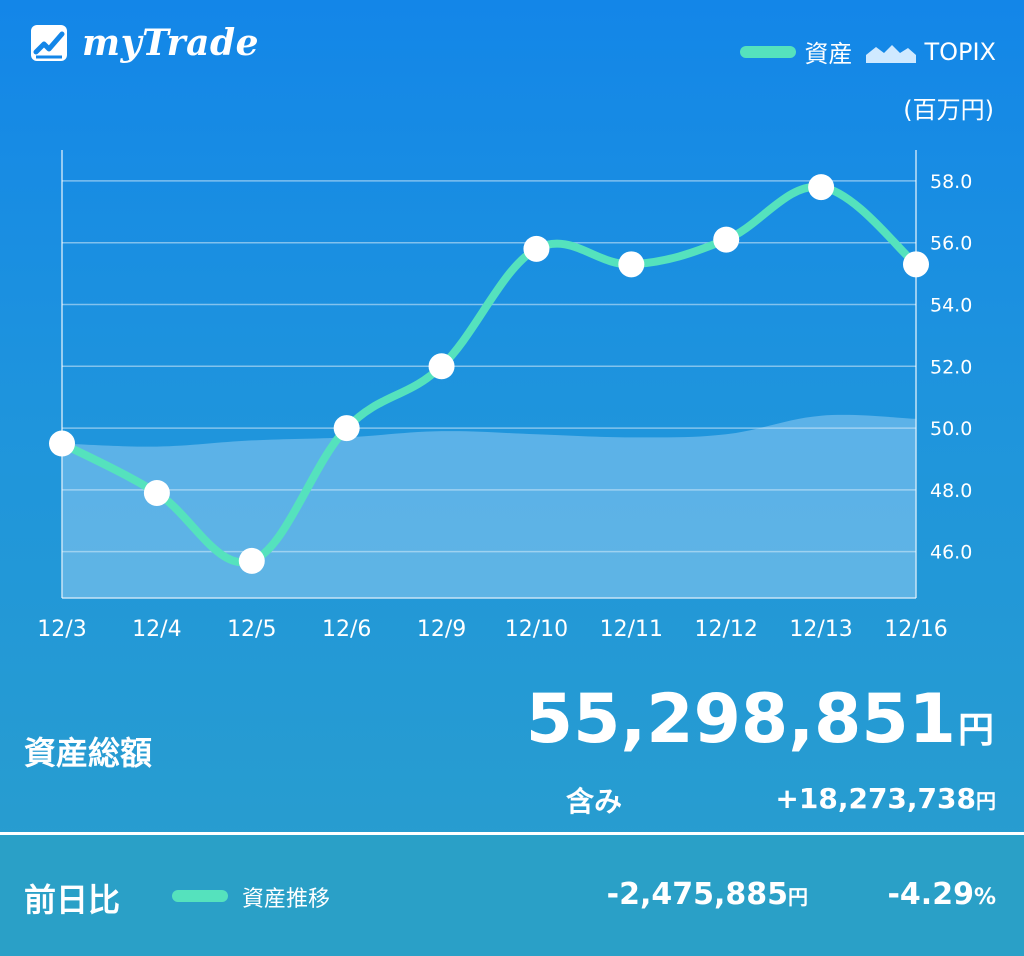 Image resolution: width=1024 pixels, height=956 pixels. I want to click on daily-change-value: -2,475,885円, so click(707, 894).